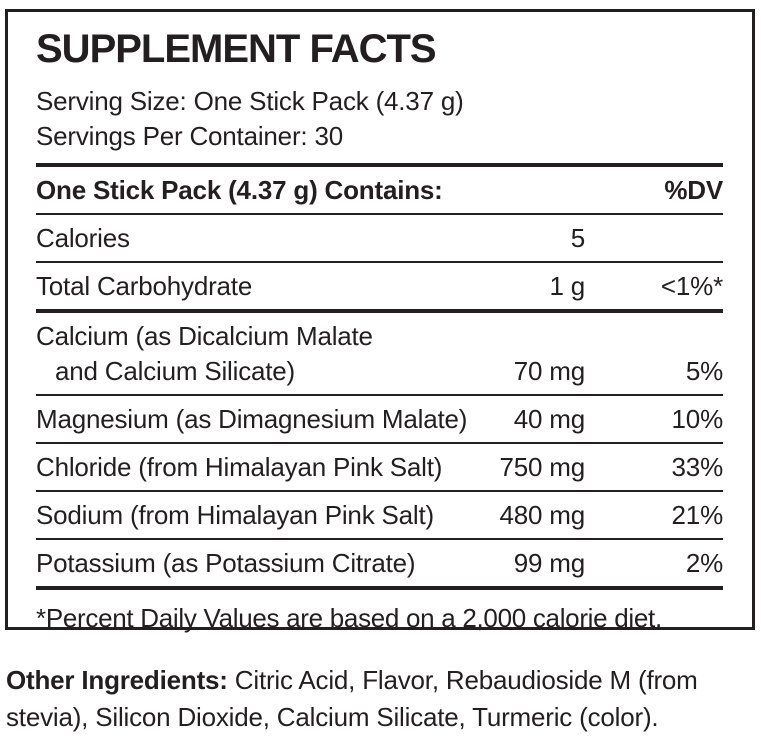  I want to click on nutrient-row-total-carbohydrate: Total Carbohydrate 1 g <1%*, so click(379, 288).